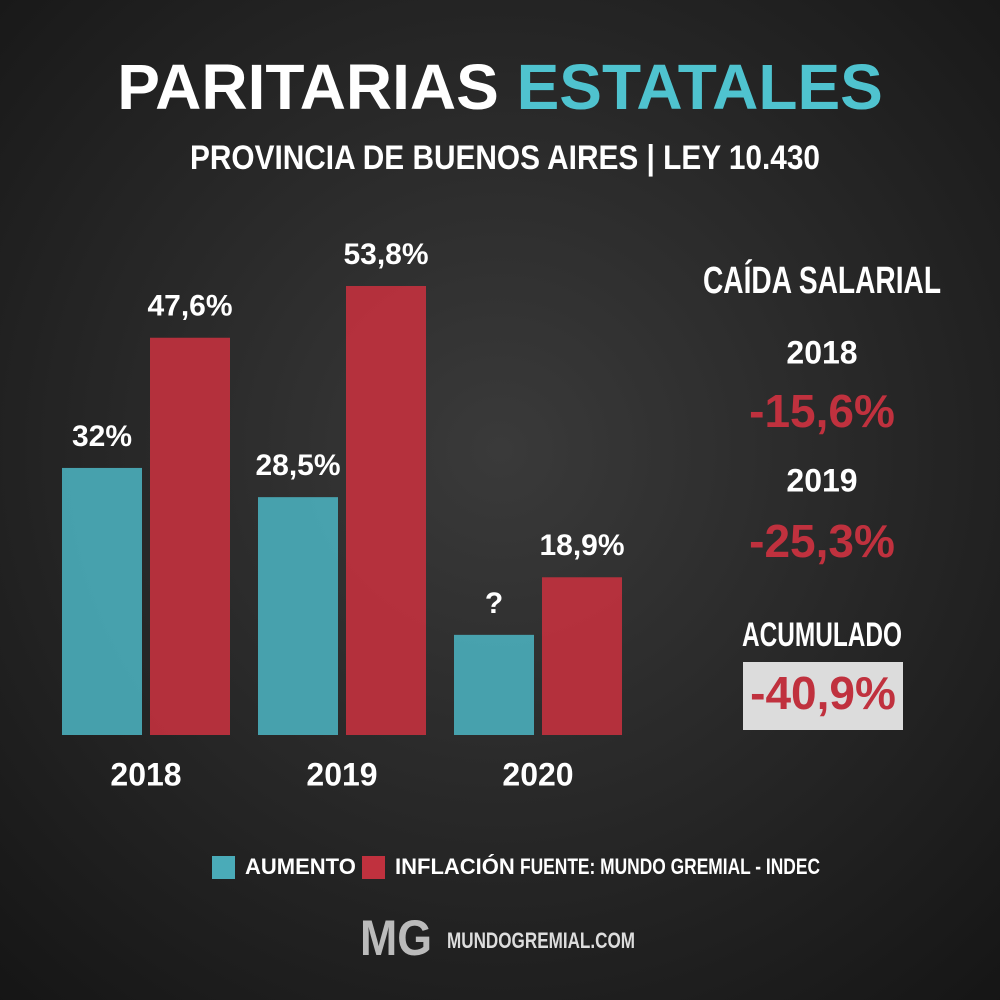 The height and width of the screenshot is (1000, 1000). Describe the element at coordinates (822, 541) in the screenshot. I see `panel-item-value: -25,3%` at that location.